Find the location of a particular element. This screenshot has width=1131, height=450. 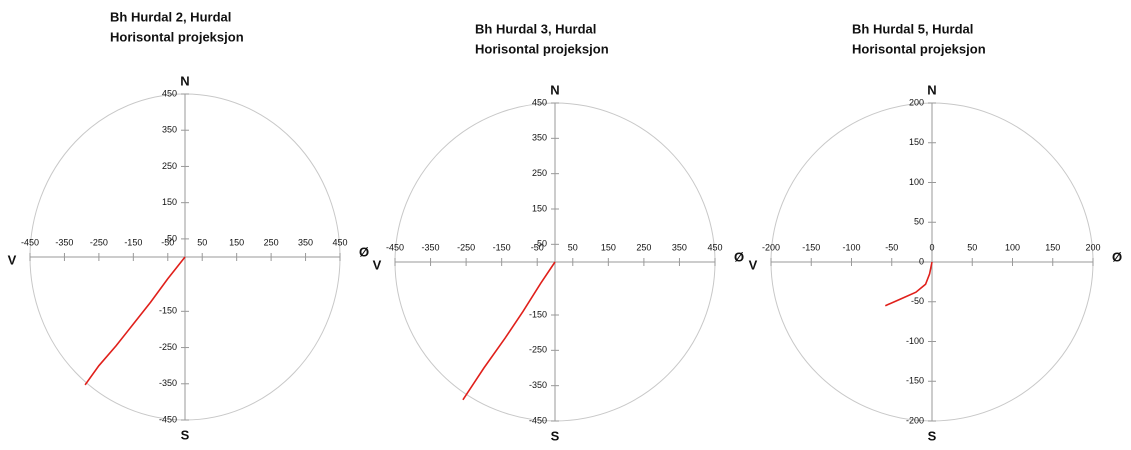

x-tick-label: 0 is located at coordinates (931, 247).